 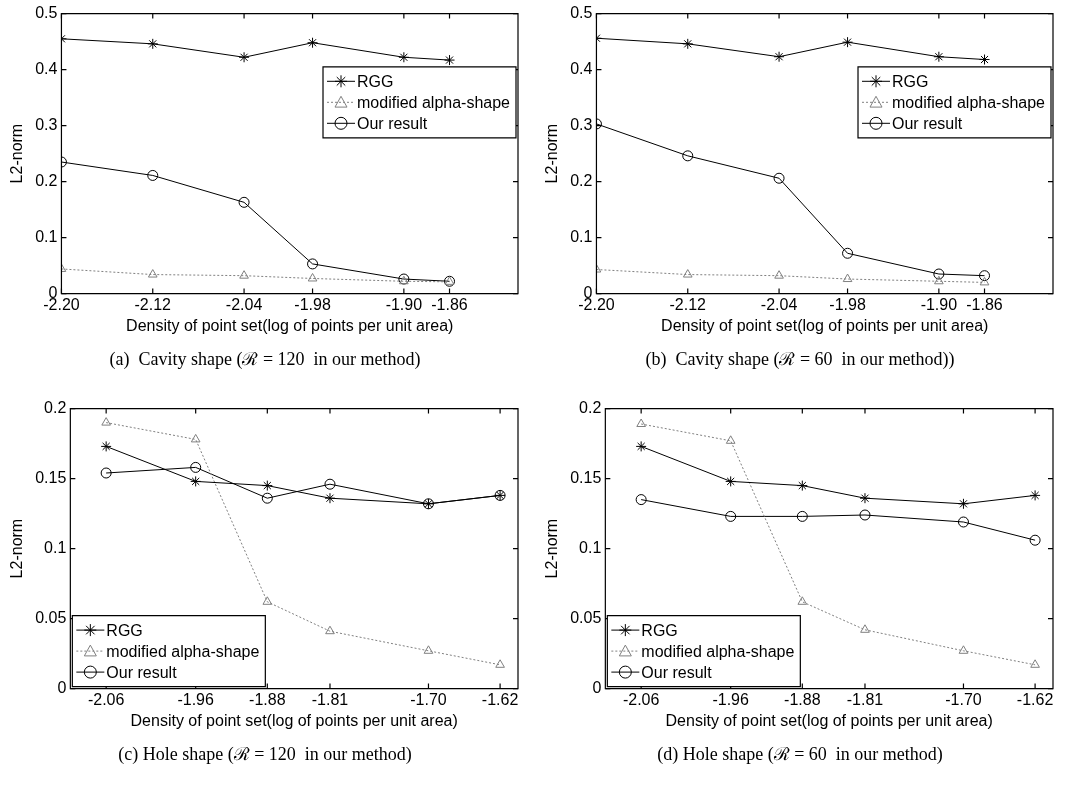 I want to click on text: (a) Cavity shape (ℛ = 120 in our method), so click(x=265, y=359).